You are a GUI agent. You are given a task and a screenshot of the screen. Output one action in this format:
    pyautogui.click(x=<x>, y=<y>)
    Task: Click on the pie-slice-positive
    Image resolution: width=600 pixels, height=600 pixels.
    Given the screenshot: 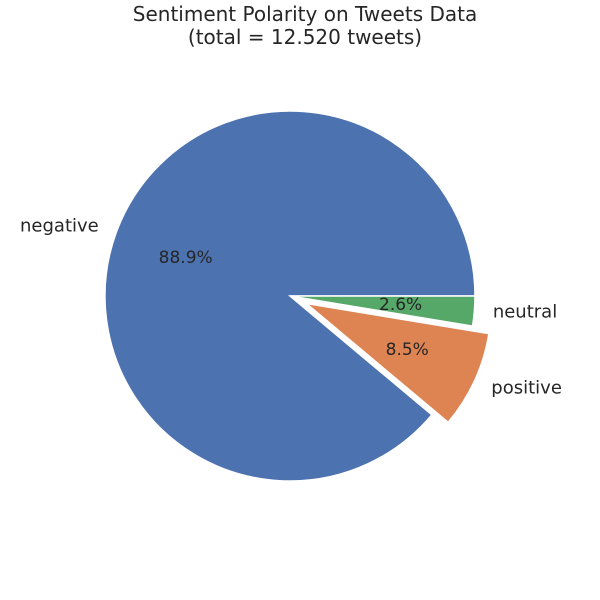 What is the action you would take?
    pyautogui.click(x=396, y=363)
    